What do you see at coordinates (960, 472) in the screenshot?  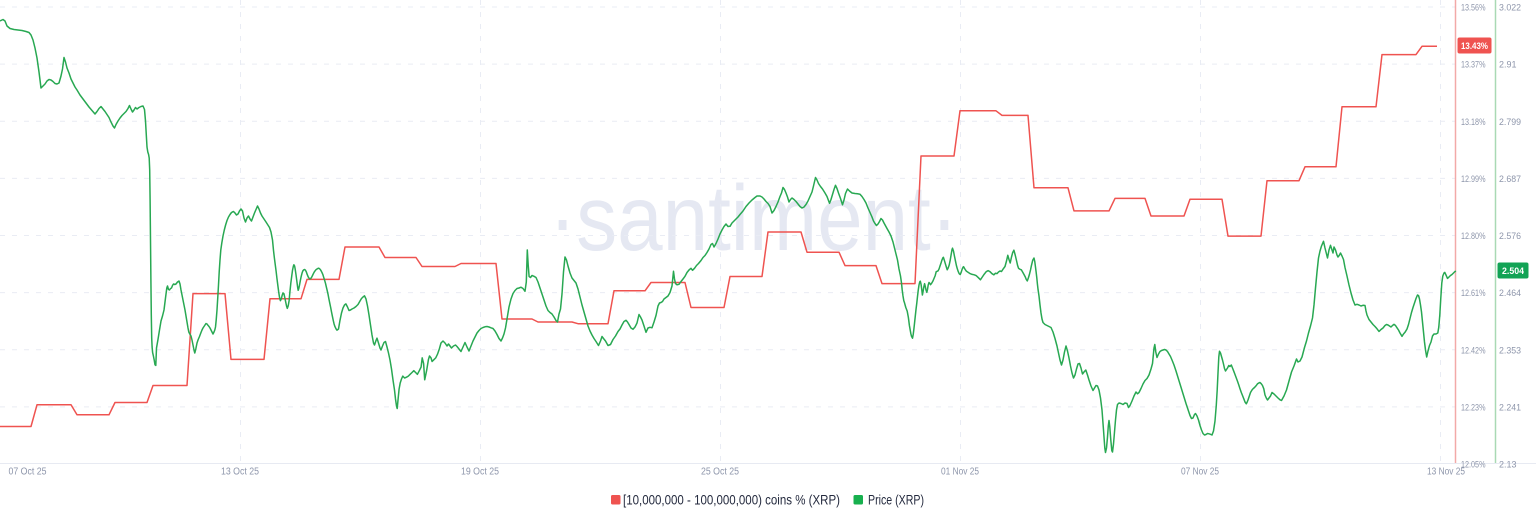 I see `svg-text: 01 Nov 25` at bounding box center [960, 472].